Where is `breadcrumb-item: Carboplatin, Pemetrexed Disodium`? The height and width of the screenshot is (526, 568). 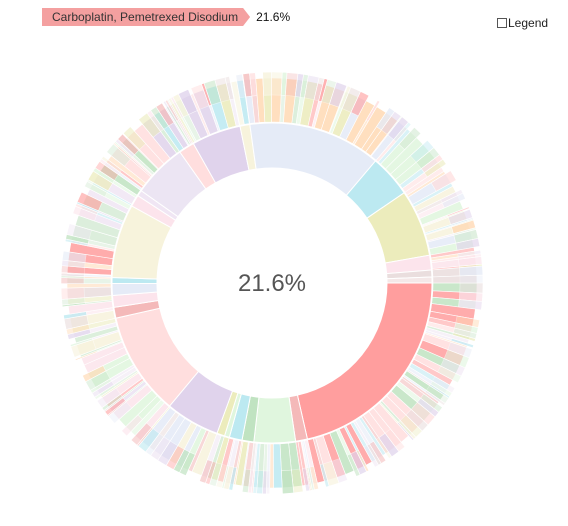 breadcrumb-item: Carboplatin, Pemetrexed Disodium is located at coordinates (146, 17).